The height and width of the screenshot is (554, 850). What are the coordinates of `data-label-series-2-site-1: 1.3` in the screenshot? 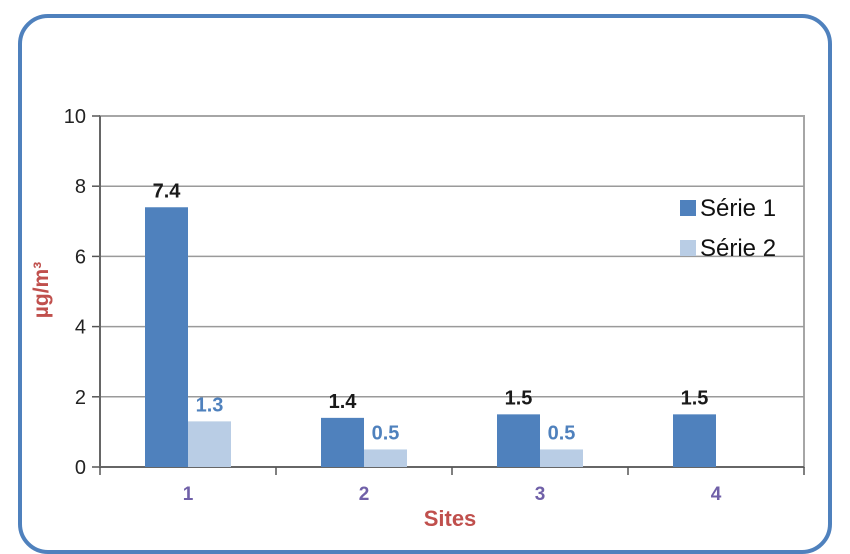 It's located at (210, 405).